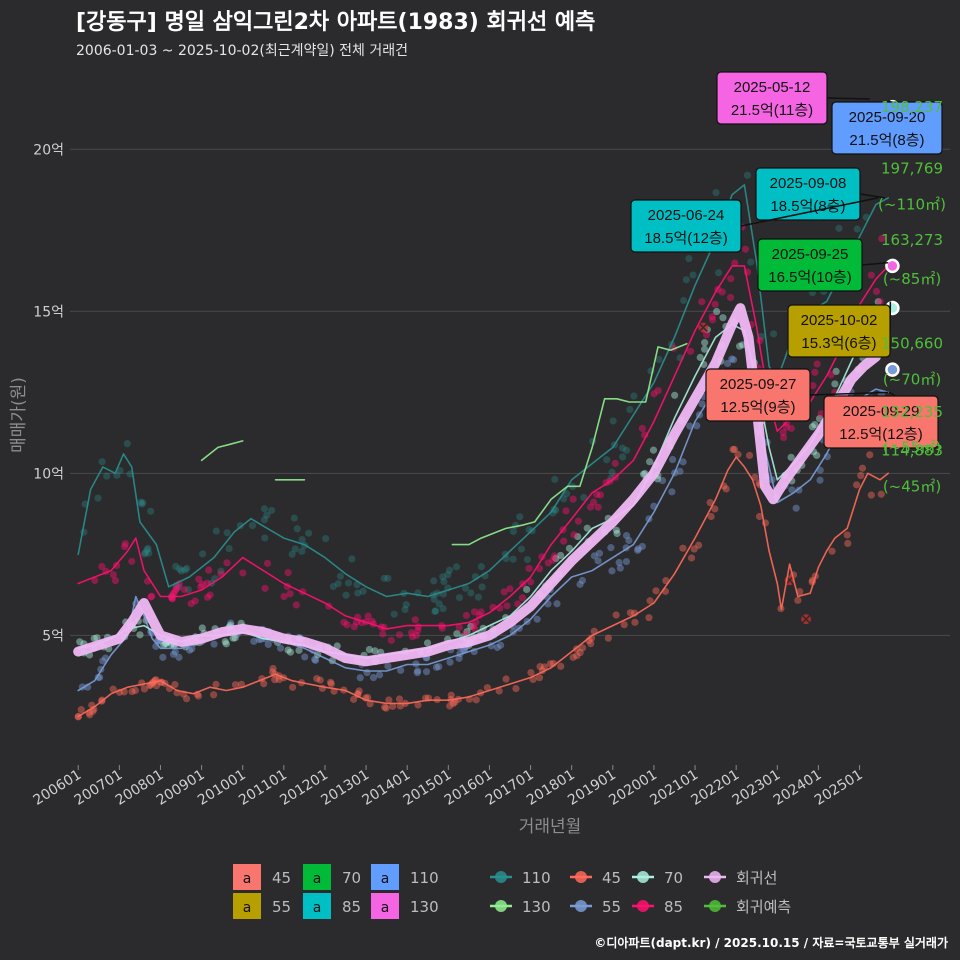  Describe the element at coordinates (892, 266) in the screenshot. I see `prediction-point` at that location.